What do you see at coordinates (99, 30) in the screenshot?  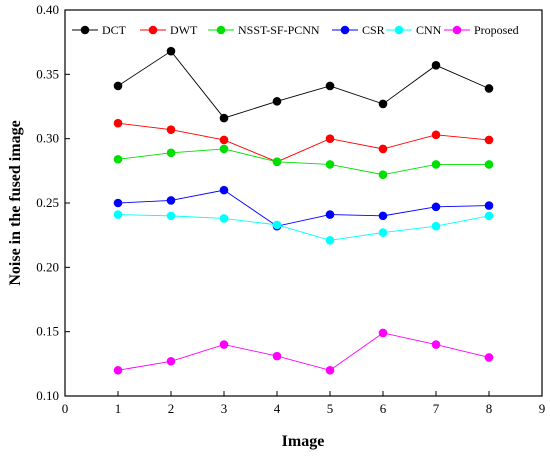 I see `legend-item-dct: DCT` at bounding box center [99, 30].